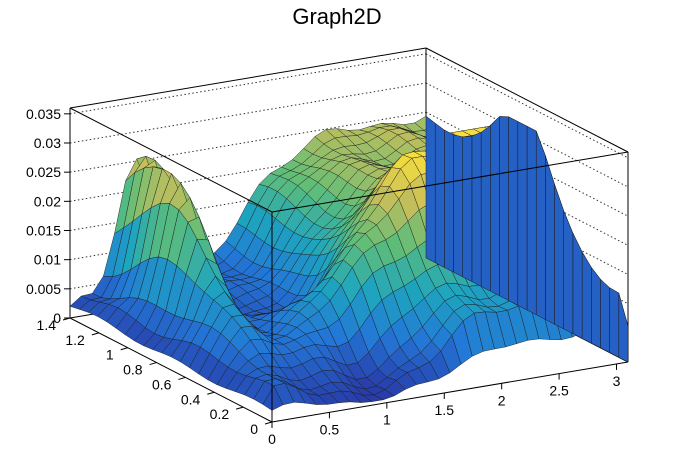  I want to click on x-tick-label: 0.5, so click(330, 429).